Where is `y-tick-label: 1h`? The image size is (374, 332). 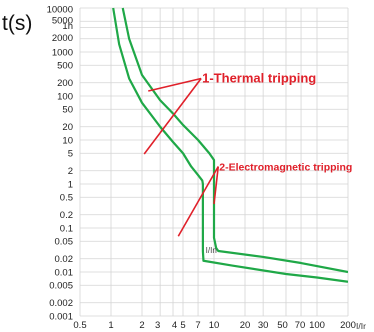
y-tick-label: 1h is located at coordinates (67, 26).